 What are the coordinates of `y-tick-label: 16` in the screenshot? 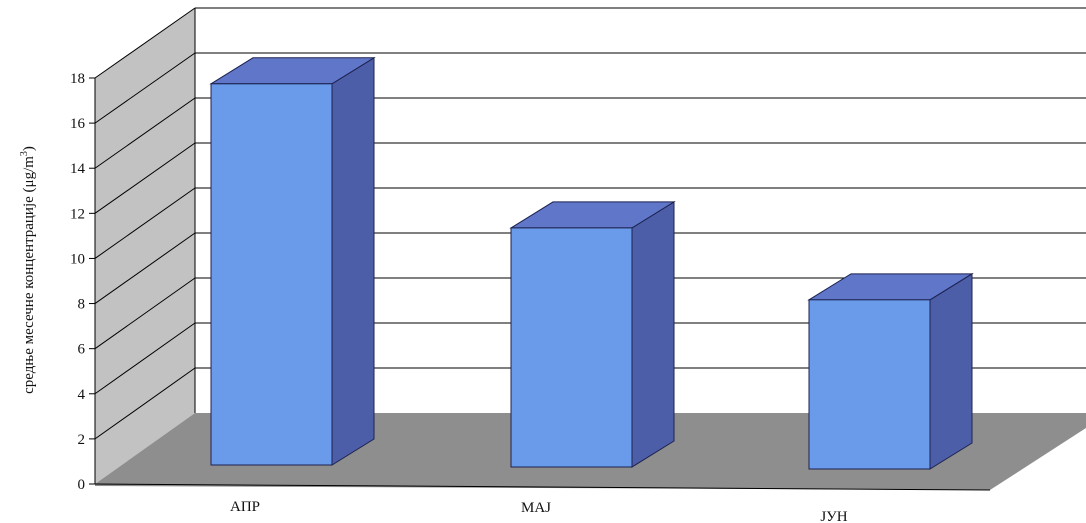 It's located at (78, 124).